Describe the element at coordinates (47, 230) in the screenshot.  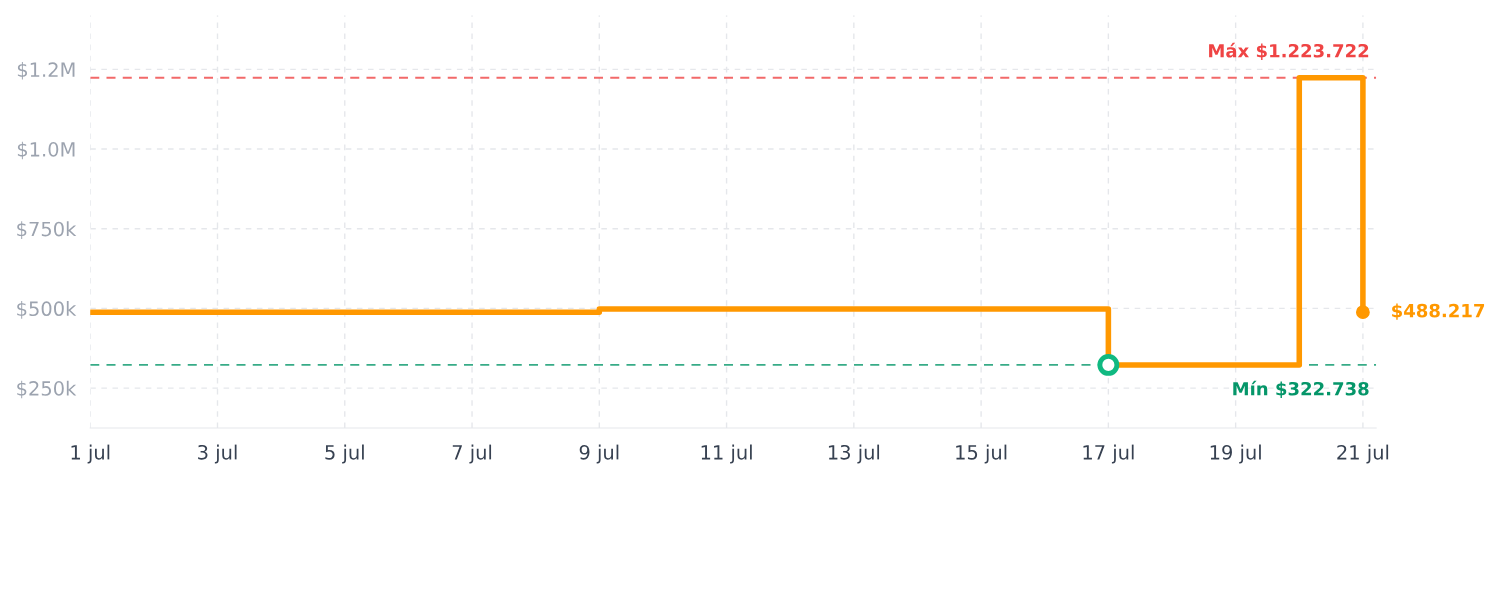
I see `y-tick-label: $750k` at that location.